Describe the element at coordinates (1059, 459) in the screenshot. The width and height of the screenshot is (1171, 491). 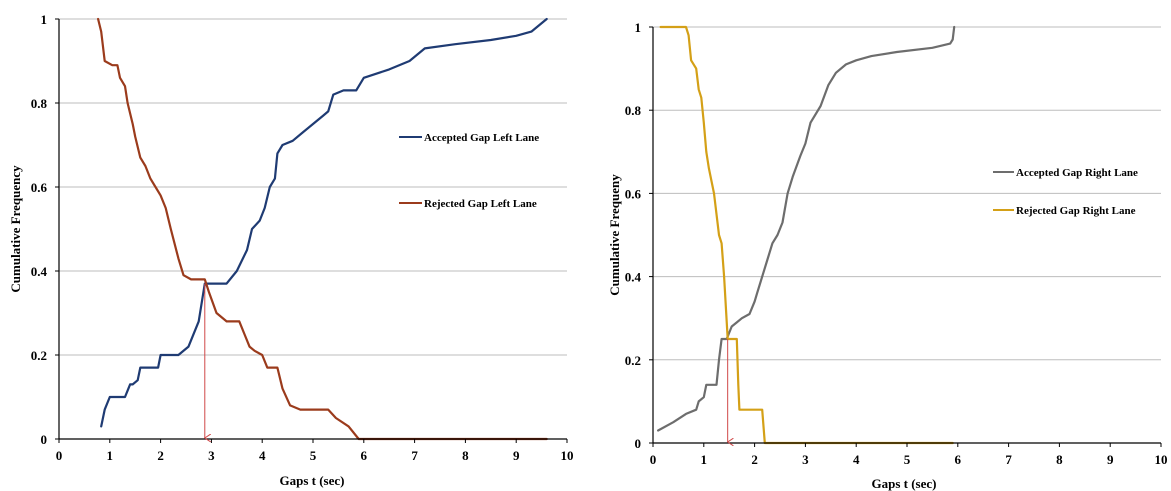
I see `right-x-tick-label-8: 8` at that location.